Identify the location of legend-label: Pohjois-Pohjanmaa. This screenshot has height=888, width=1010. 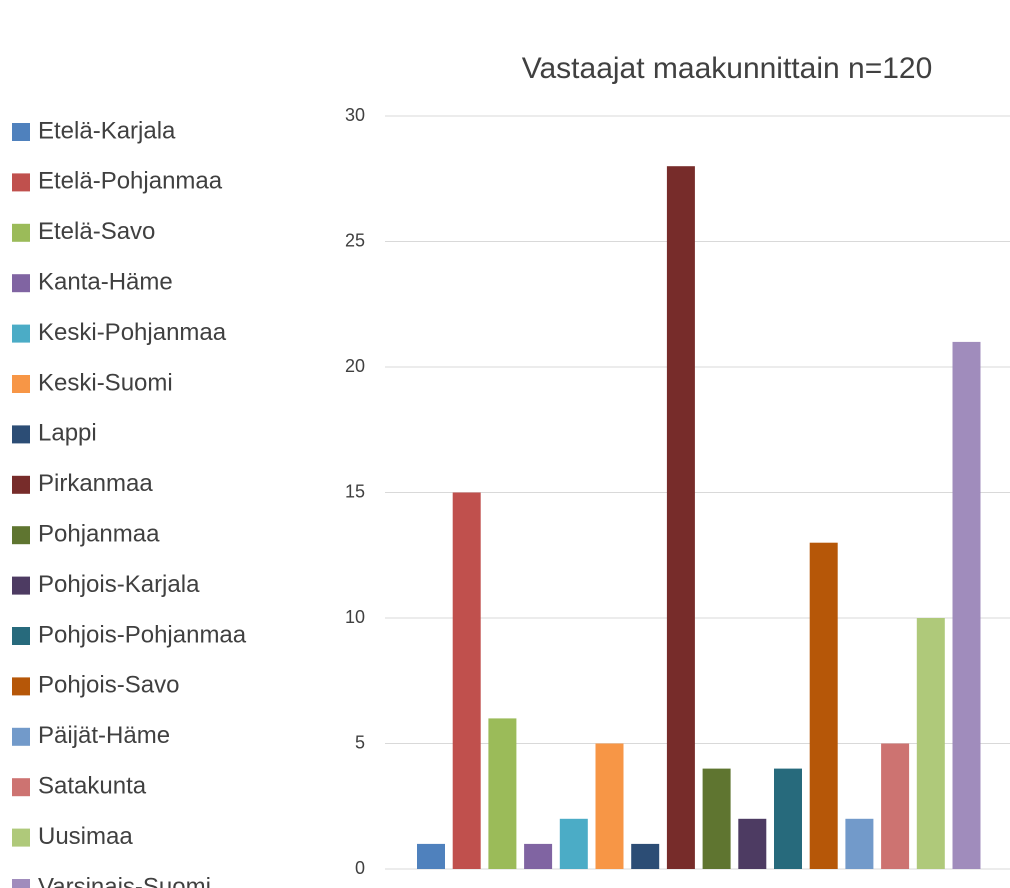
(142, 634).